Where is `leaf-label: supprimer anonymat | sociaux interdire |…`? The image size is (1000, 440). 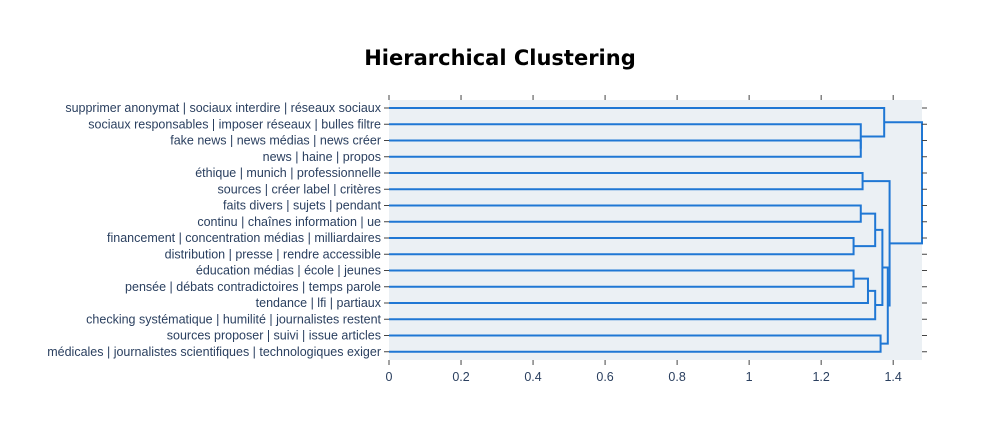
leaf-label: supprimer anonymat | sociaux interdire |… is located at coordinates (223, 108).